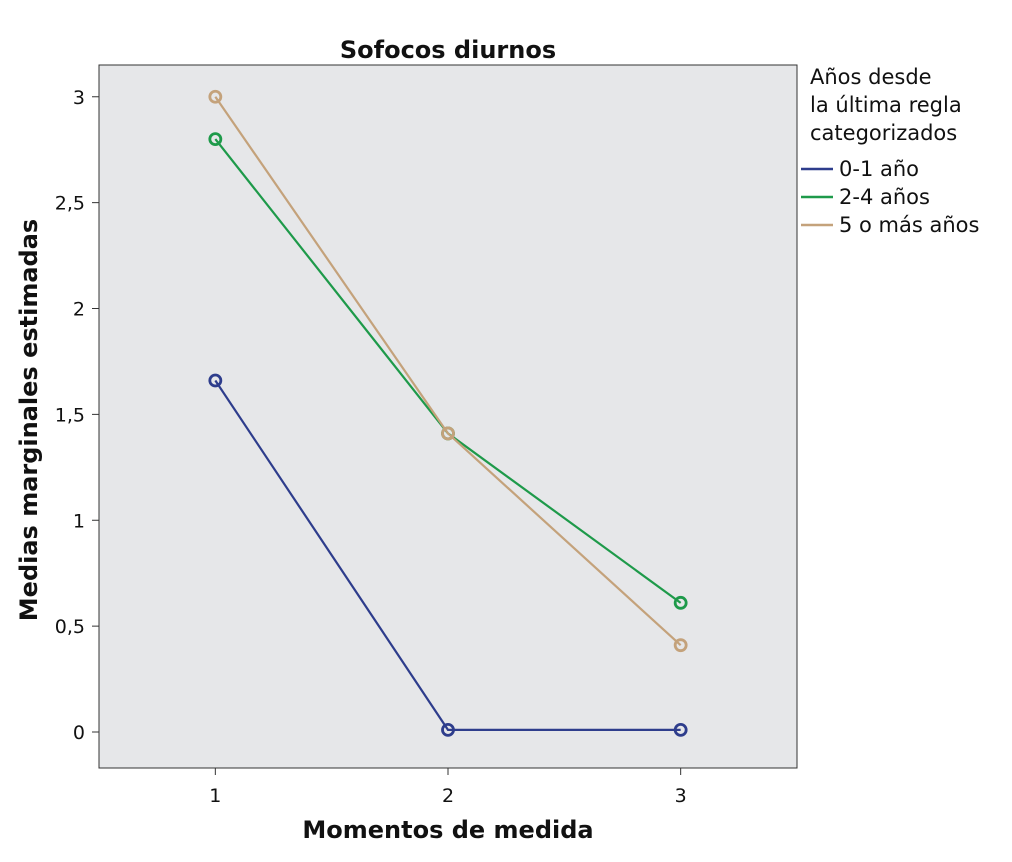 The image size is (1012, 862). Describe the element at coordinates (70, 415) in the screenshot. I see `y-tick-label: 1,5` at that location.